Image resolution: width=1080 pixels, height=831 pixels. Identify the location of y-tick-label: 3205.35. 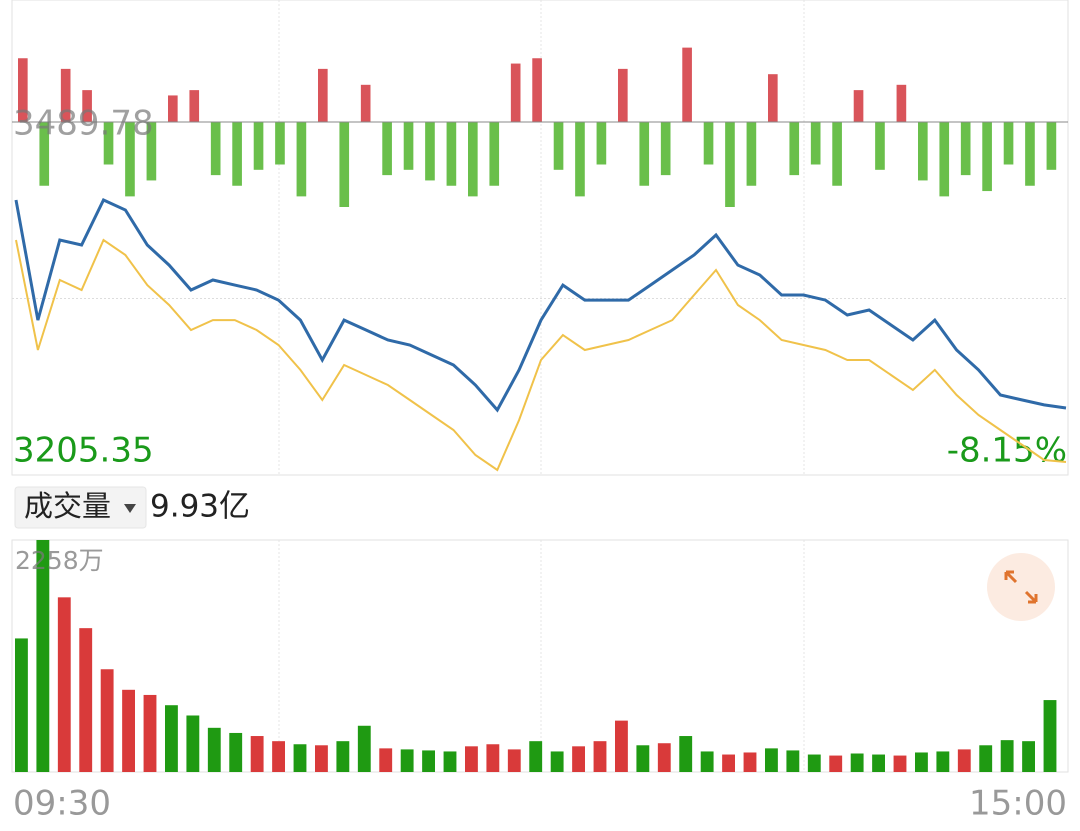
(83, 451).